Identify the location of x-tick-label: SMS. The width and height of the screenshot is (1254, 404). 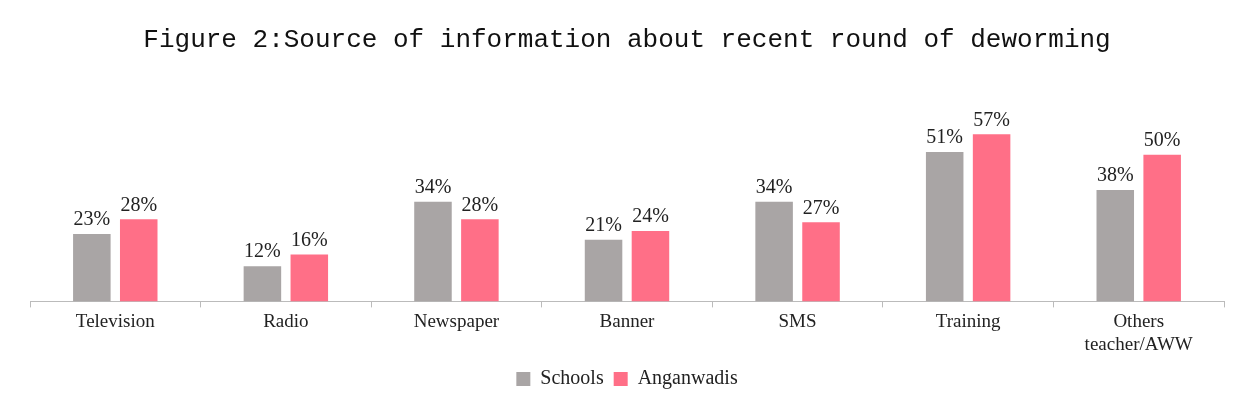
(797, 320).